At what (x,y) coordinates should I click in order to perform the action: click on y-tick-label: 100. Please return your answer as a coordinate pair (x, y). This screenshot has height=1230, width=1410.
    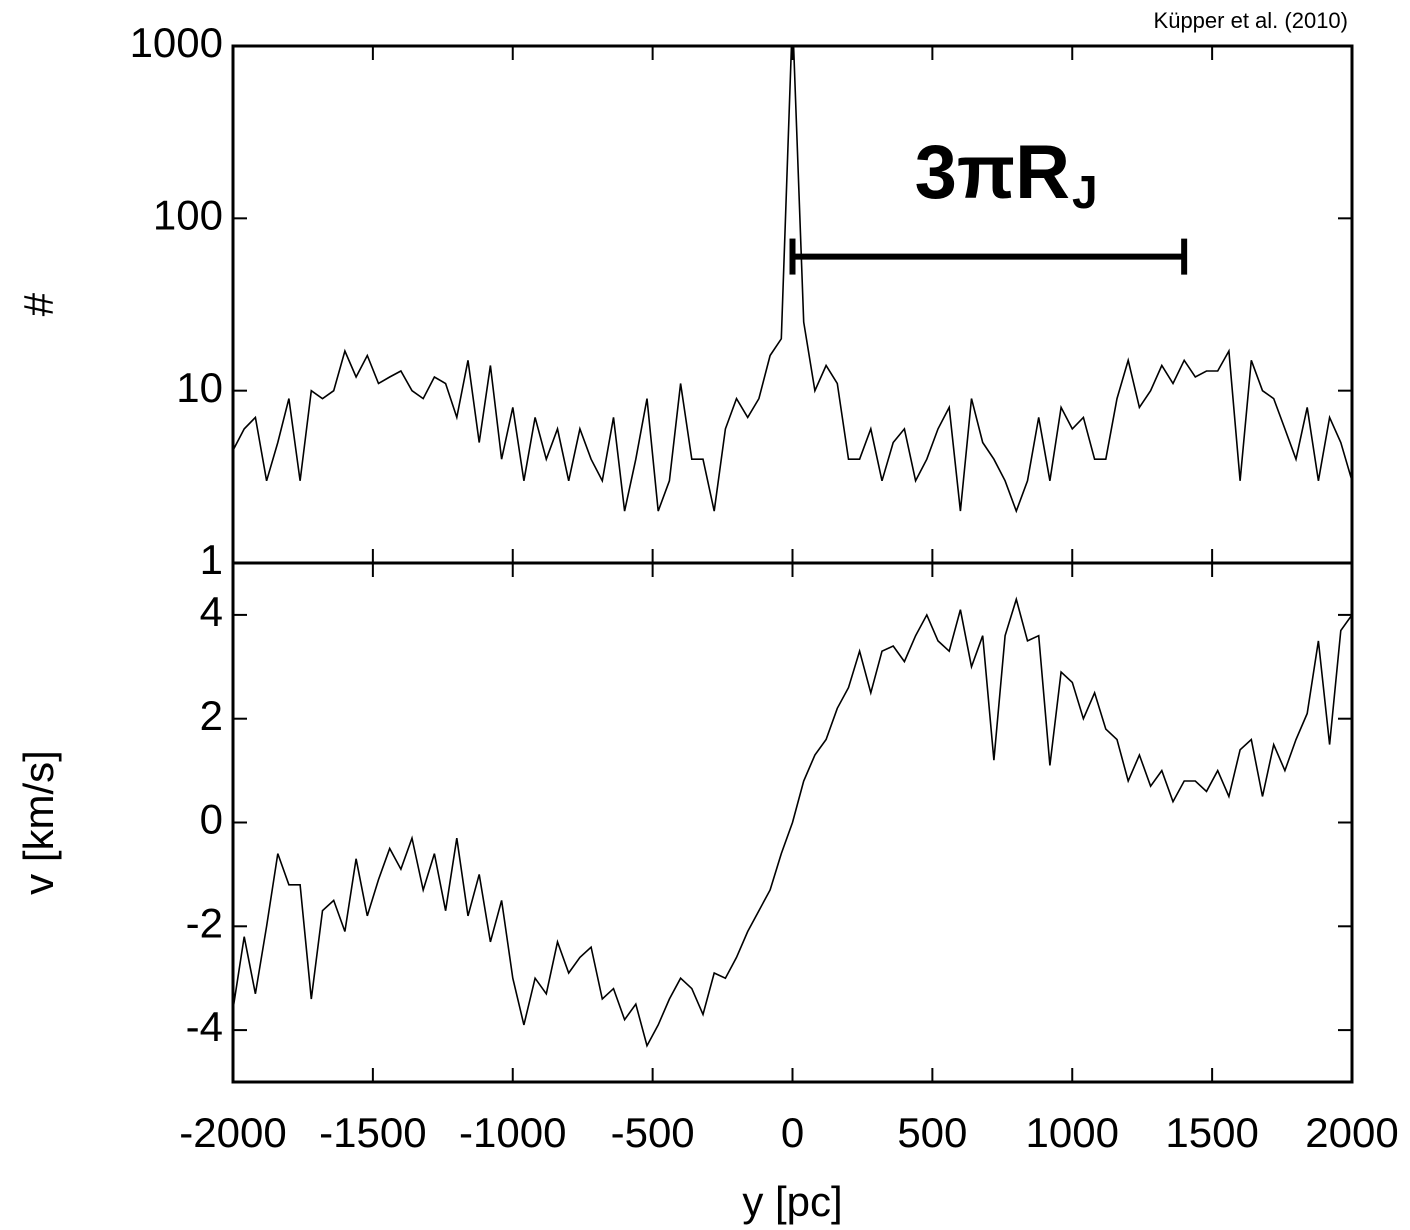
    Looking at the image, I should click on (188, 214).